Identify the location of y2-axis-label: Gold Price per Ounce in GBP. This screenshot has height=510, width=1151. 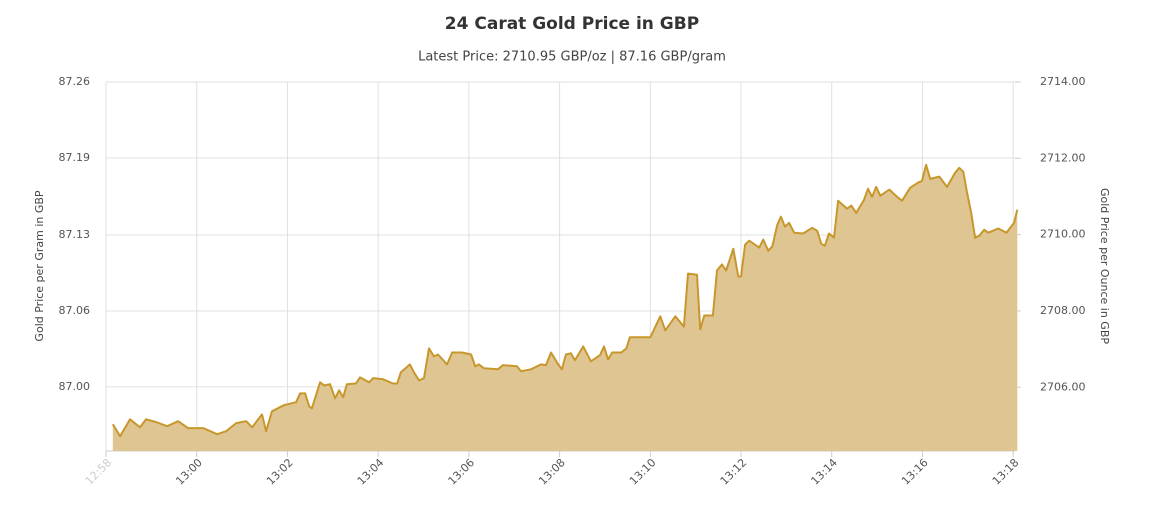
(1104, 266).